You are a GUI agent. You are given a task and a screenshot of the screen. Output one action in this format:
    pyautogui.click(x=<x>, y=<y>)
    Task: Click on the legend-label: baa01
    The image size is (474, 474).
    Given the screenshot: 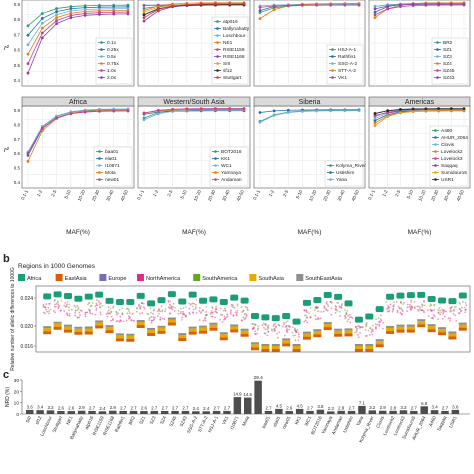 What is the action you would take?
    pyautogui.click(x=112, y=152)
    